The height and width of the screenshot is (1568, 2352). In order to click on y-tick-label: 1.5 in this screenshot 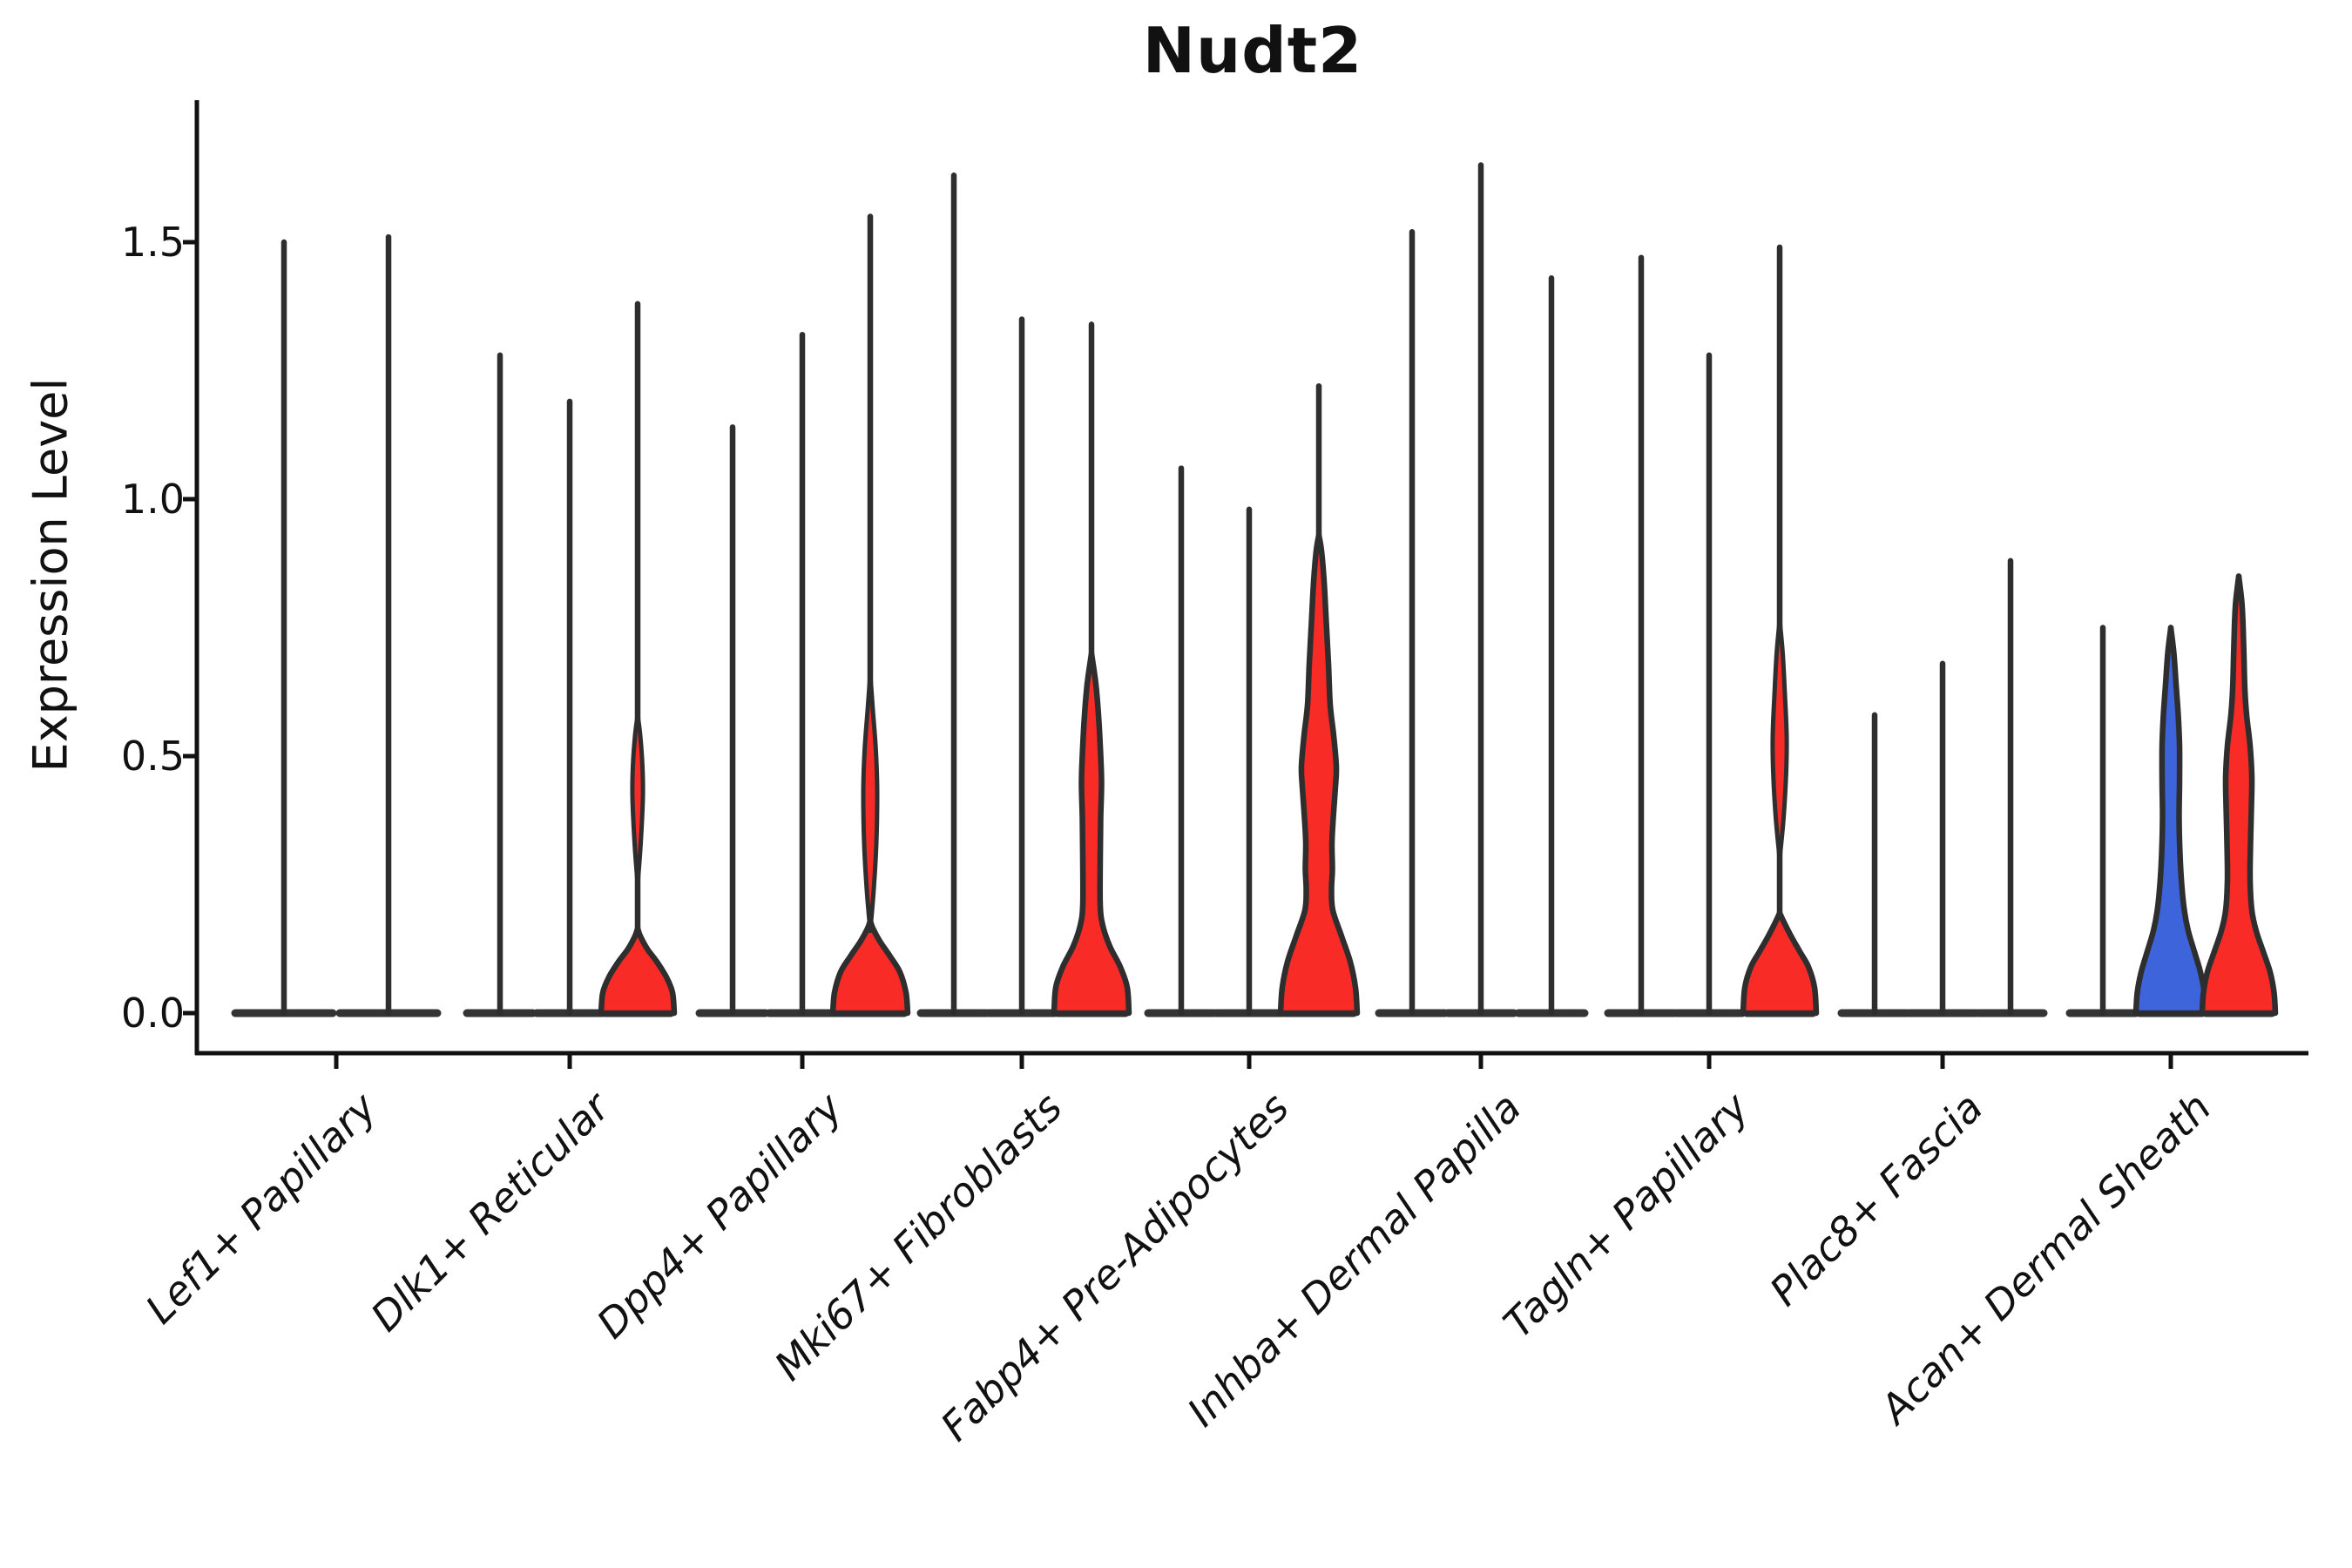, I will do `click(152, 242)`.